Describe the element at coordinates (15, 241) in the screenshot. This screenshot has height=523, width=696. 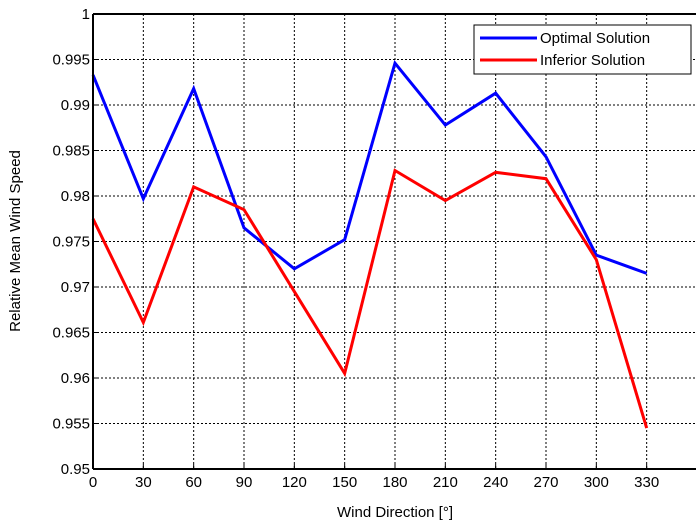
I see `y-axis-title: Relative Mean Wind Speed` at that location.